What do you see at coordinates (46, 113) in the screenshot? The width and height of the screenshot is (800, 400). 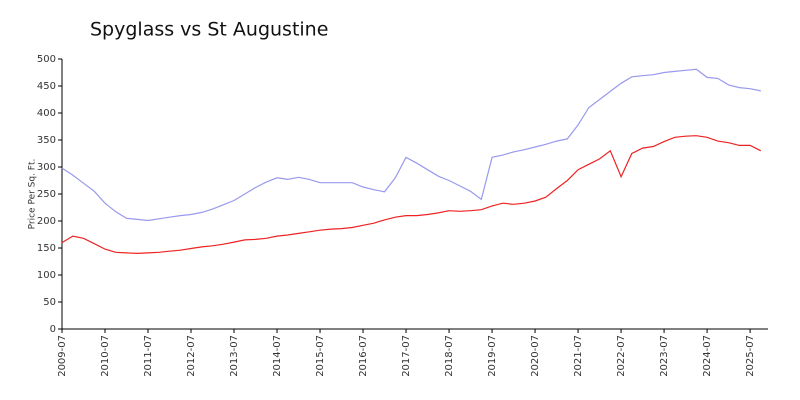 I see `y-tick-label: 400` at bounding box center [46, 113].